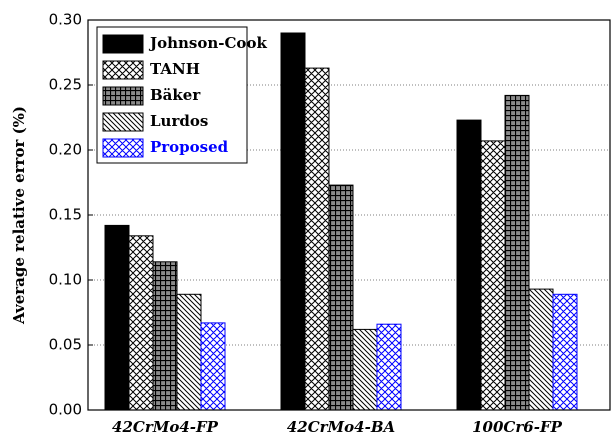 Image resolution: width=612 pixels, height=442 pixels. Describe the element at coordinates (65, 150) in the screenshot. I see `y-tick-label: 0.20` at that location.